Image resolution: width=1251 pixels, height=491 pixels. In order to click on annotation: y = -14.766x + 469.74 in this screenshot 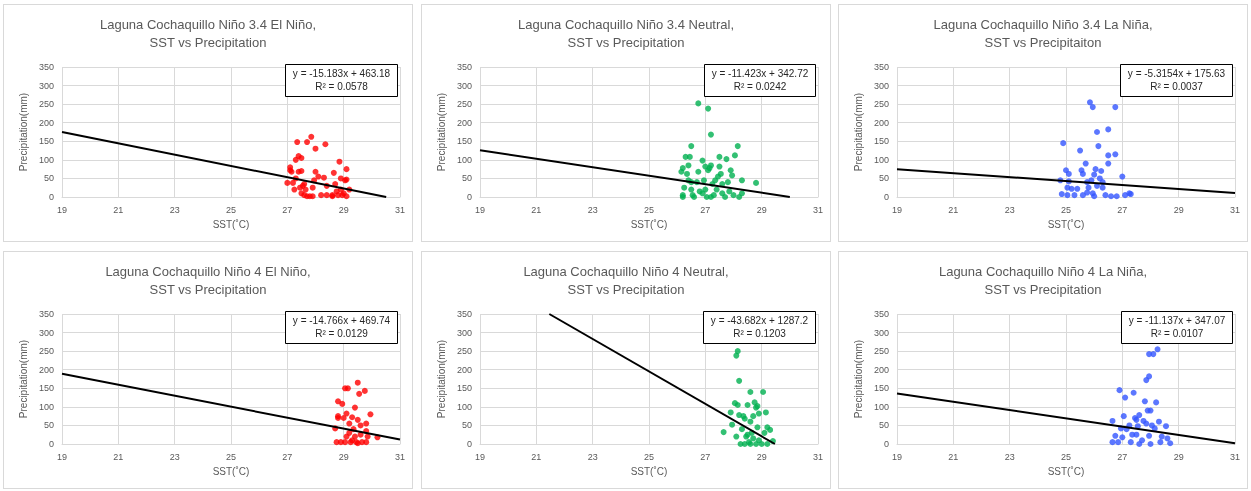, I will do `click(341, 320)`.